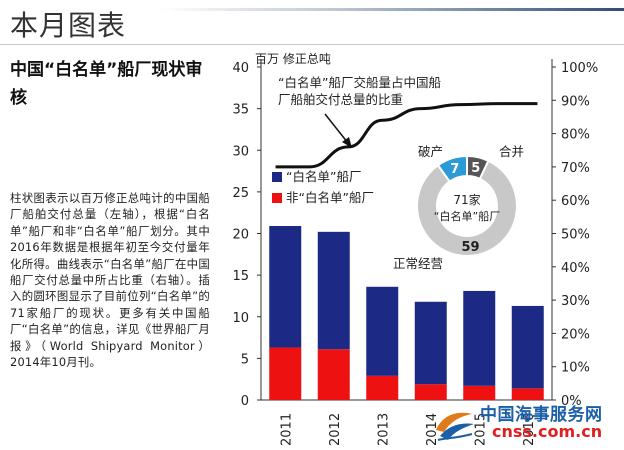 Image resolution: width=624 pixels, height=450 pixels. What do you see at coordinates (245, 401) in the screenshot?
I see `left-tick-label: 0` at bounding box center [245, 401].